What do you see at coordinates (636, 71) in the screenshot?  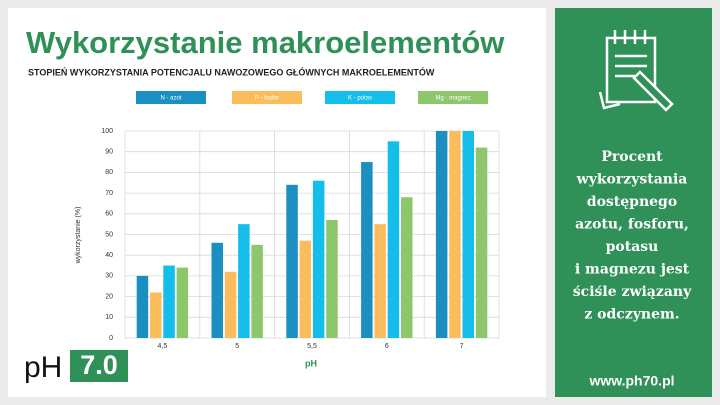 I see `notepad-icon` at bounding box center [636, 71].